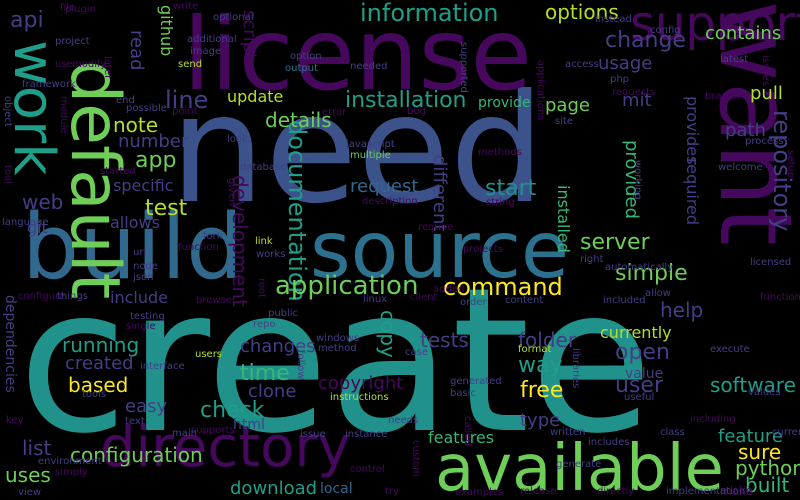 This screenshot has width=800, height=500. What do you see at coordinates (620, 79) in the screenshot?
I see `word-php: php` at bounding box center [620, 79].